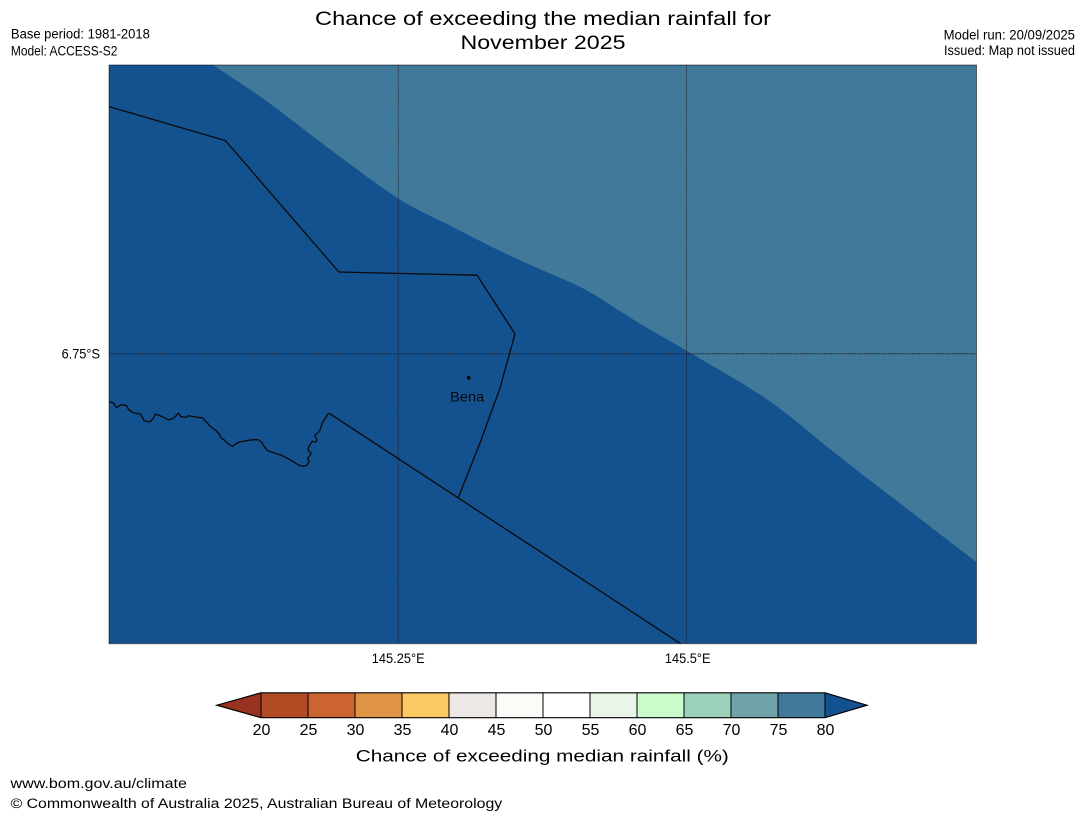  What do you see at coordinates (544, 730) in the screenshot?
I see `svg-text: 50` at bounding box center [544, 730].